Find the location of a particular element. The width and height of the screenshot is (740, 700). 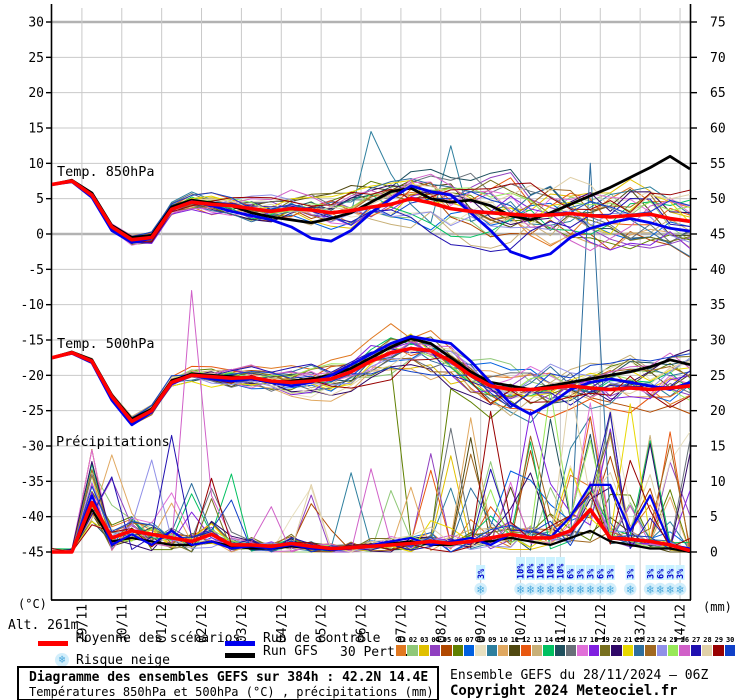

right-axis-tick-label: 35 is located at coordinates (718, 305).